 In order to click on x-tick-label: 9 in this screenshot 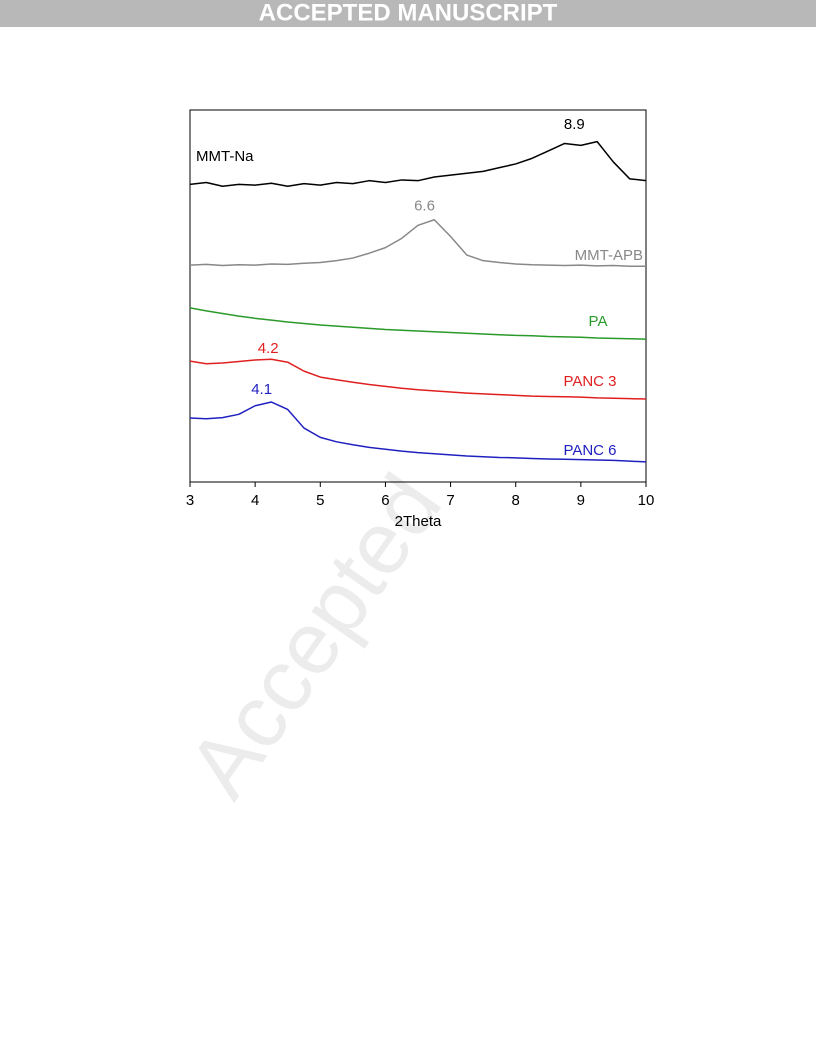, I will do `click(581, 500)`.